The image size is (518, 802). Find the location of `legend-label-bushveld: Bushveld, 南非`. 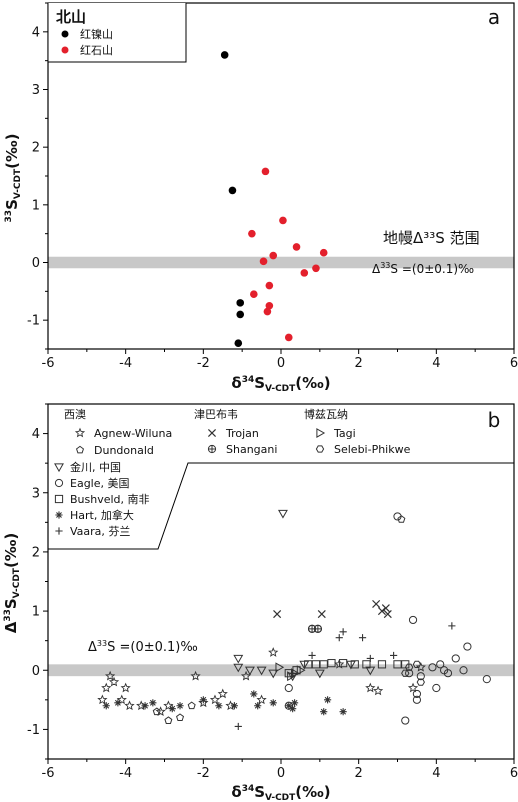

legend-label-bushveld: Bushveld, 南非 is located at coordinates (110, 499).